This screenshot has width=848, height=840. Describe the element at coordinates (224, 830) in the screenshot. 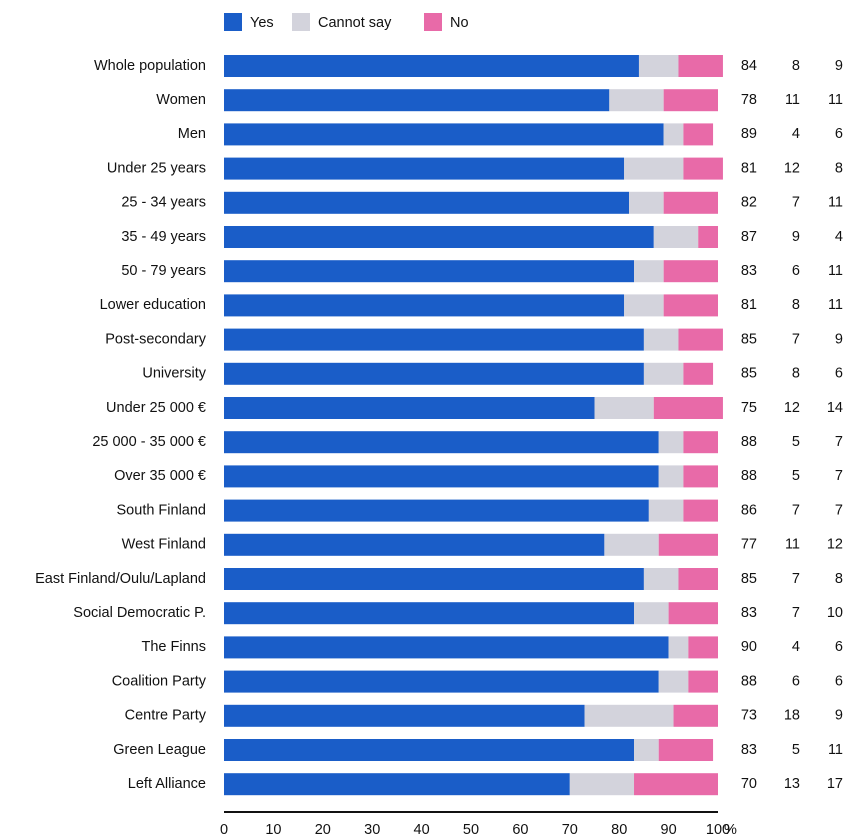

I see `x-tick-label: 0` at that location.